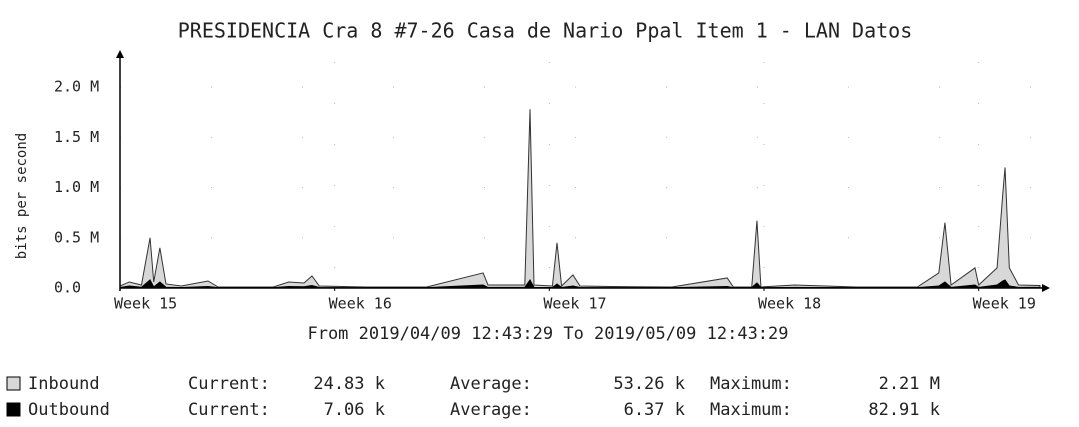 This screenshot has height=427, width=1079. I want to click on legend-label: Inbound, so click(64, 384).